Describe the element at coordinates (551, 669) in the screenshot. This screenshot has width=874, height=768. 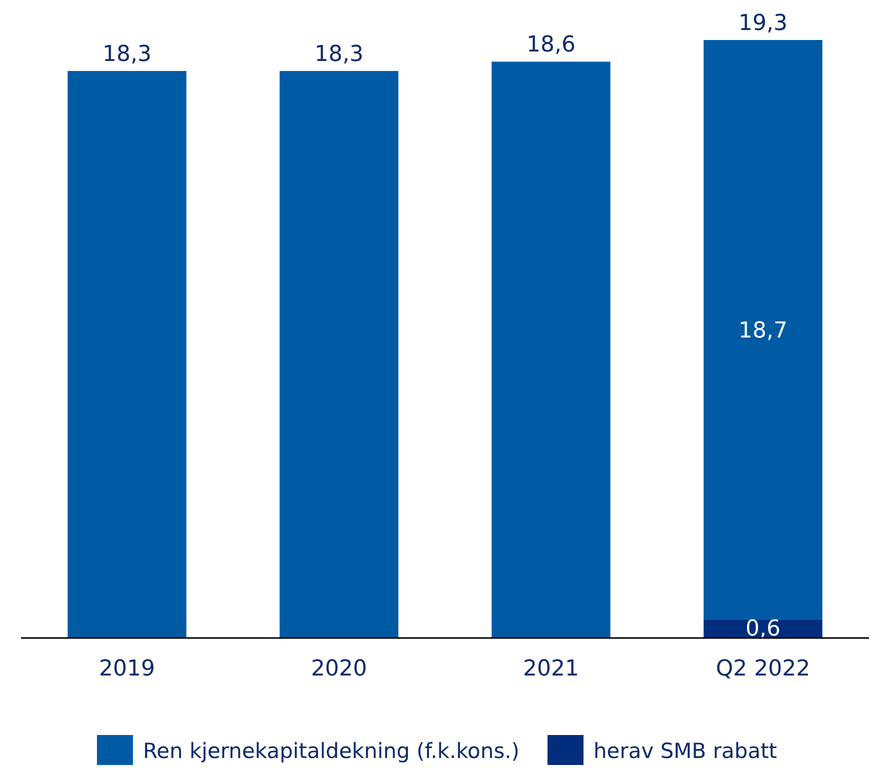
I see `x-tick-label: 2021` at that location.